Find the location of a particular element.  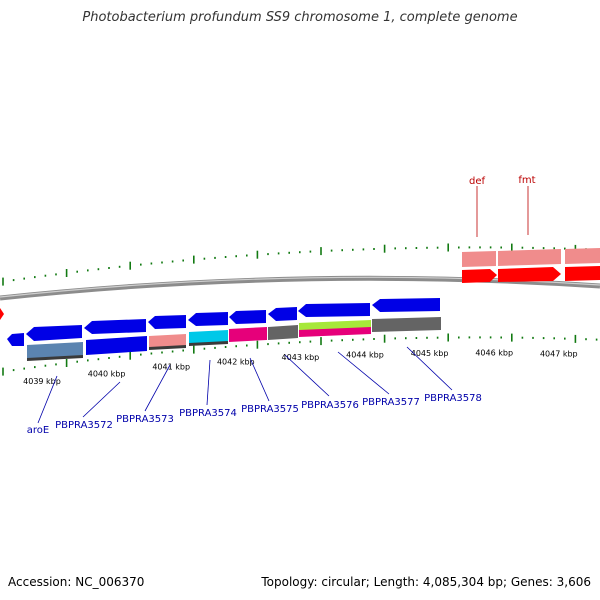

reverse-strand-genes is located at coordinates (223, 322).